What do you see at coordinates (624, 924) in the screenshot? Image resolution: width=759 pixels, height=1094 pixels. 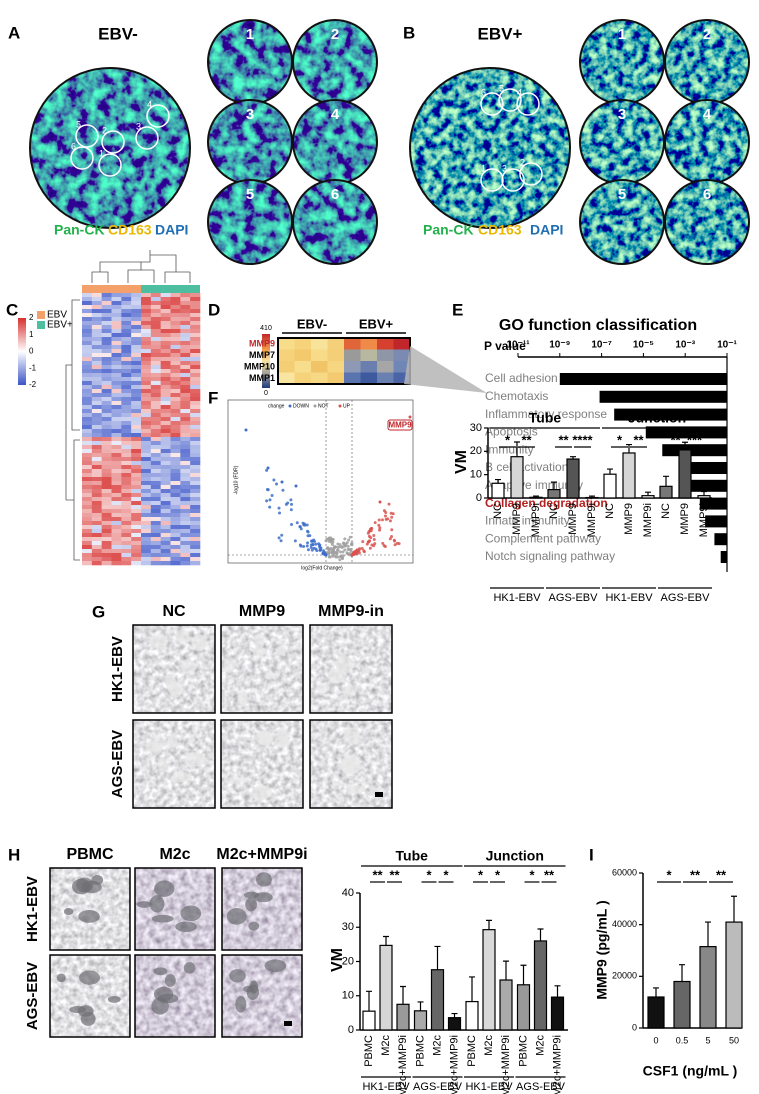 I see `y-tick-label: 40000` at bounding box center [624, 924].